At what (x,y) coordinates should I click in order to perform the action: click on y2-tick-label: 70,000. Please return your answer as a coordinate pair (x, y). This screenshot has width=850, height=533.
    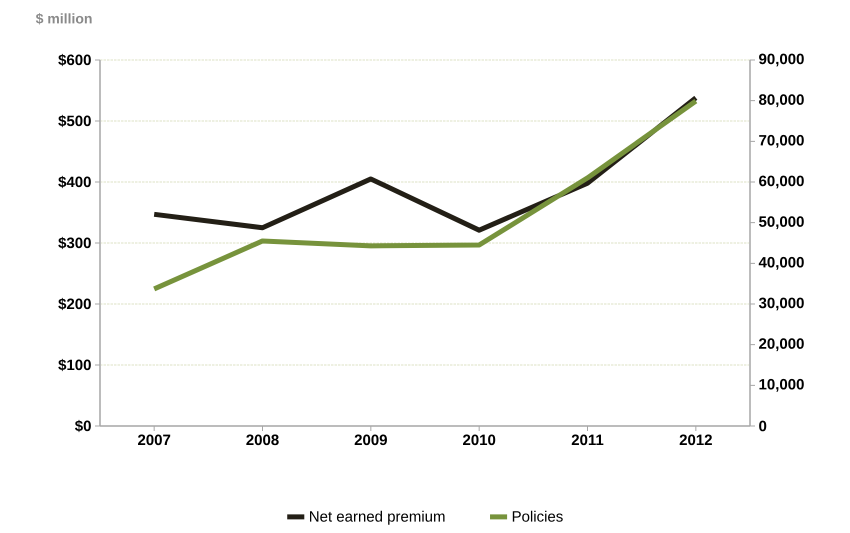
    Looking at the image, I should click on (781, 141).